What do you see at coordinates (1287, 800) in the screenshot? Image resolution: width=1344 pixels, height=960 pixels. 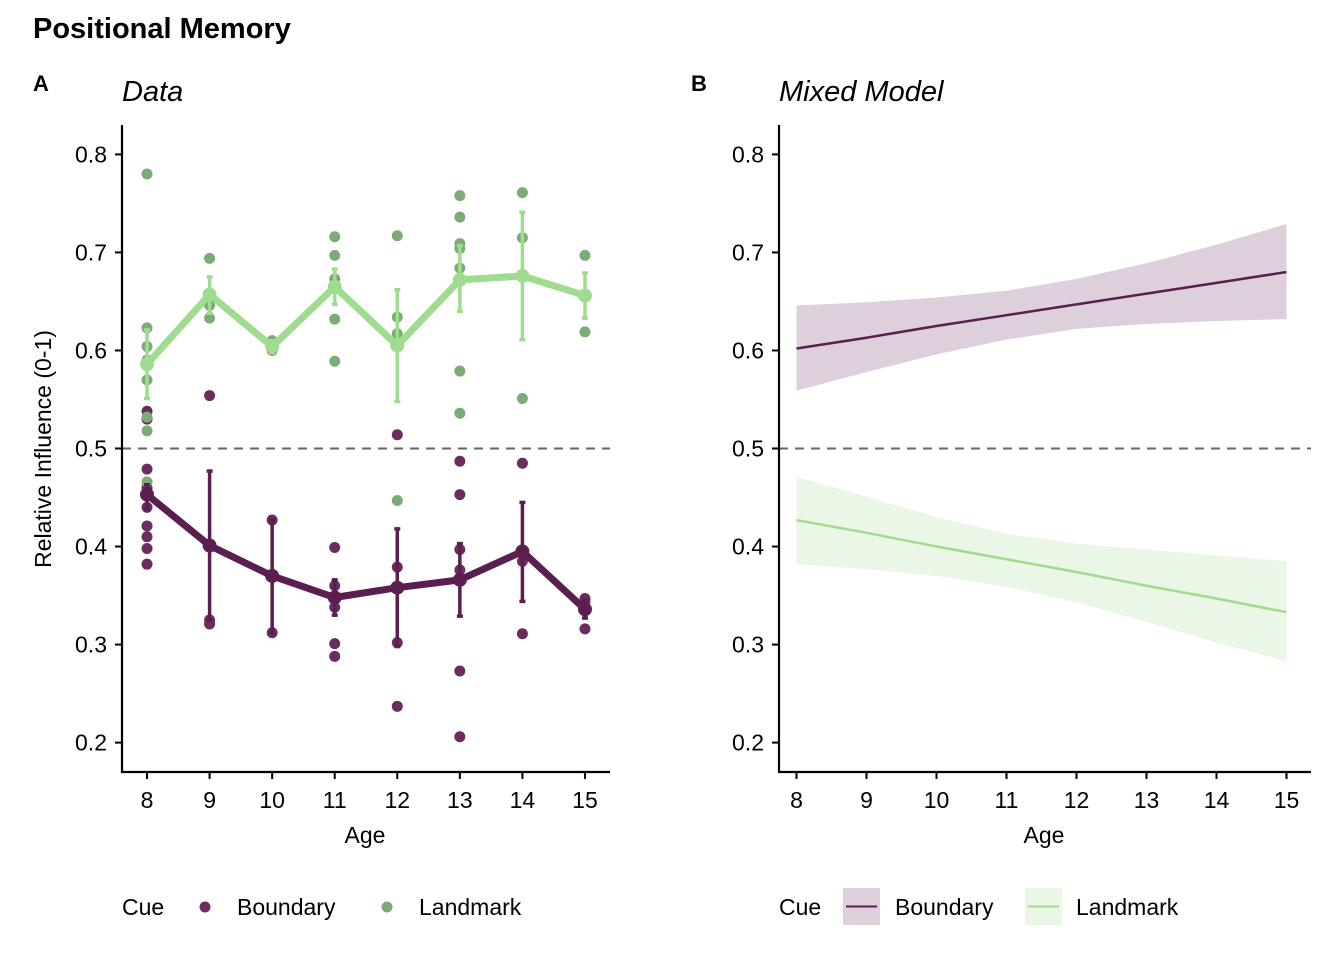 I see `panel-b-x-tick-label: 15` at bounding box center [1287, 800].